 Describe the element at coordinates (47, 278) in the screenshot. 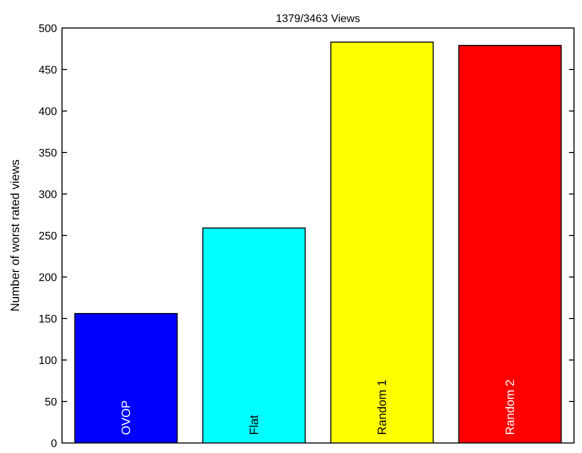

I see `y-tick-label: 200` at that location.